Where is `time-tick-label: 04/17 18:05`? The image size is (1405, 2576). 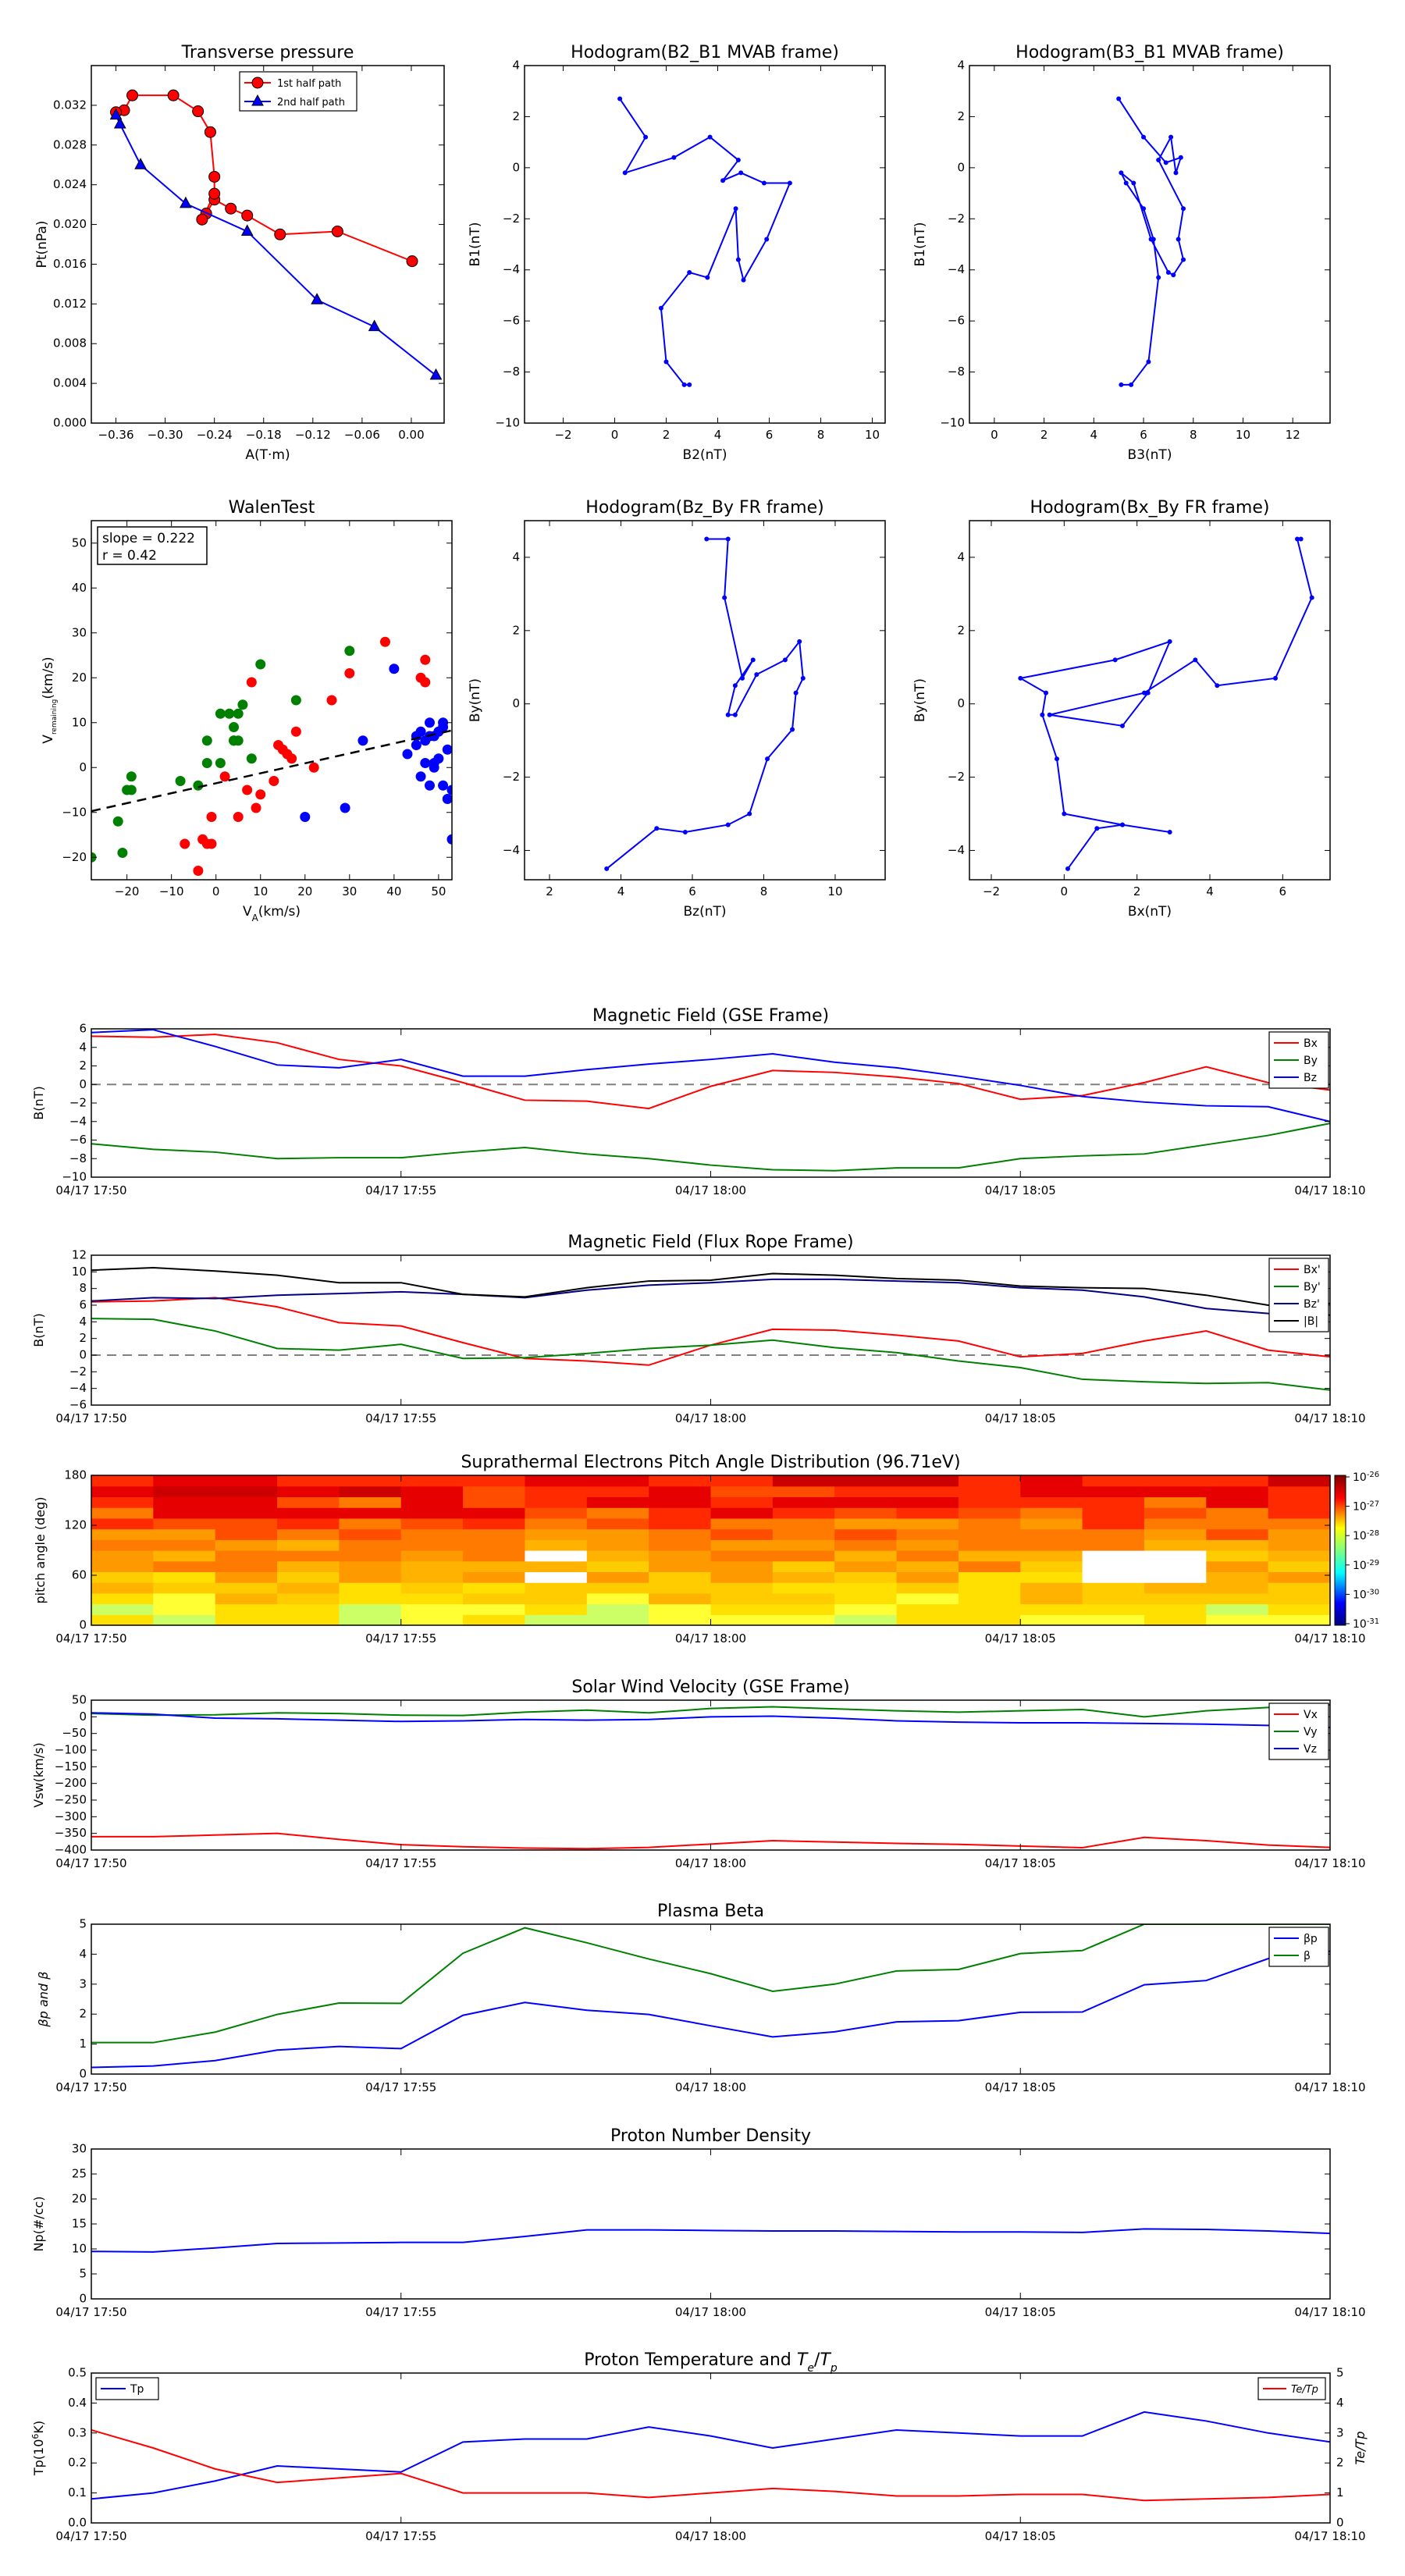 time-tick-label: 04/17 18:05 is located at coordinates (1021, 2536).